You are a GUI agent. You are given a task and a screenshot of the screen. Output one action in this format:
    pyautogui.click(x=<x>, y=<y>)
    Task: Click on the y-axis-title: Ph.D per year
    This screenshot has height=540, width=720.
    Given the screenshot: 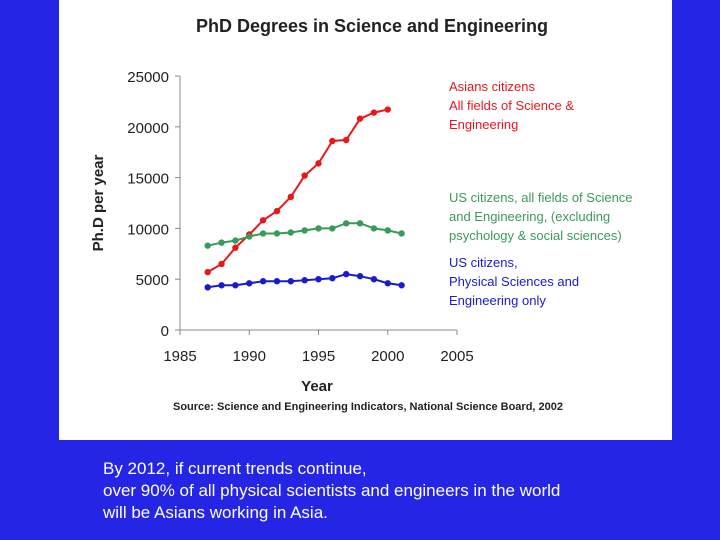 What is the action you would take?
    pyautogui.click(x=98, y=202)
    